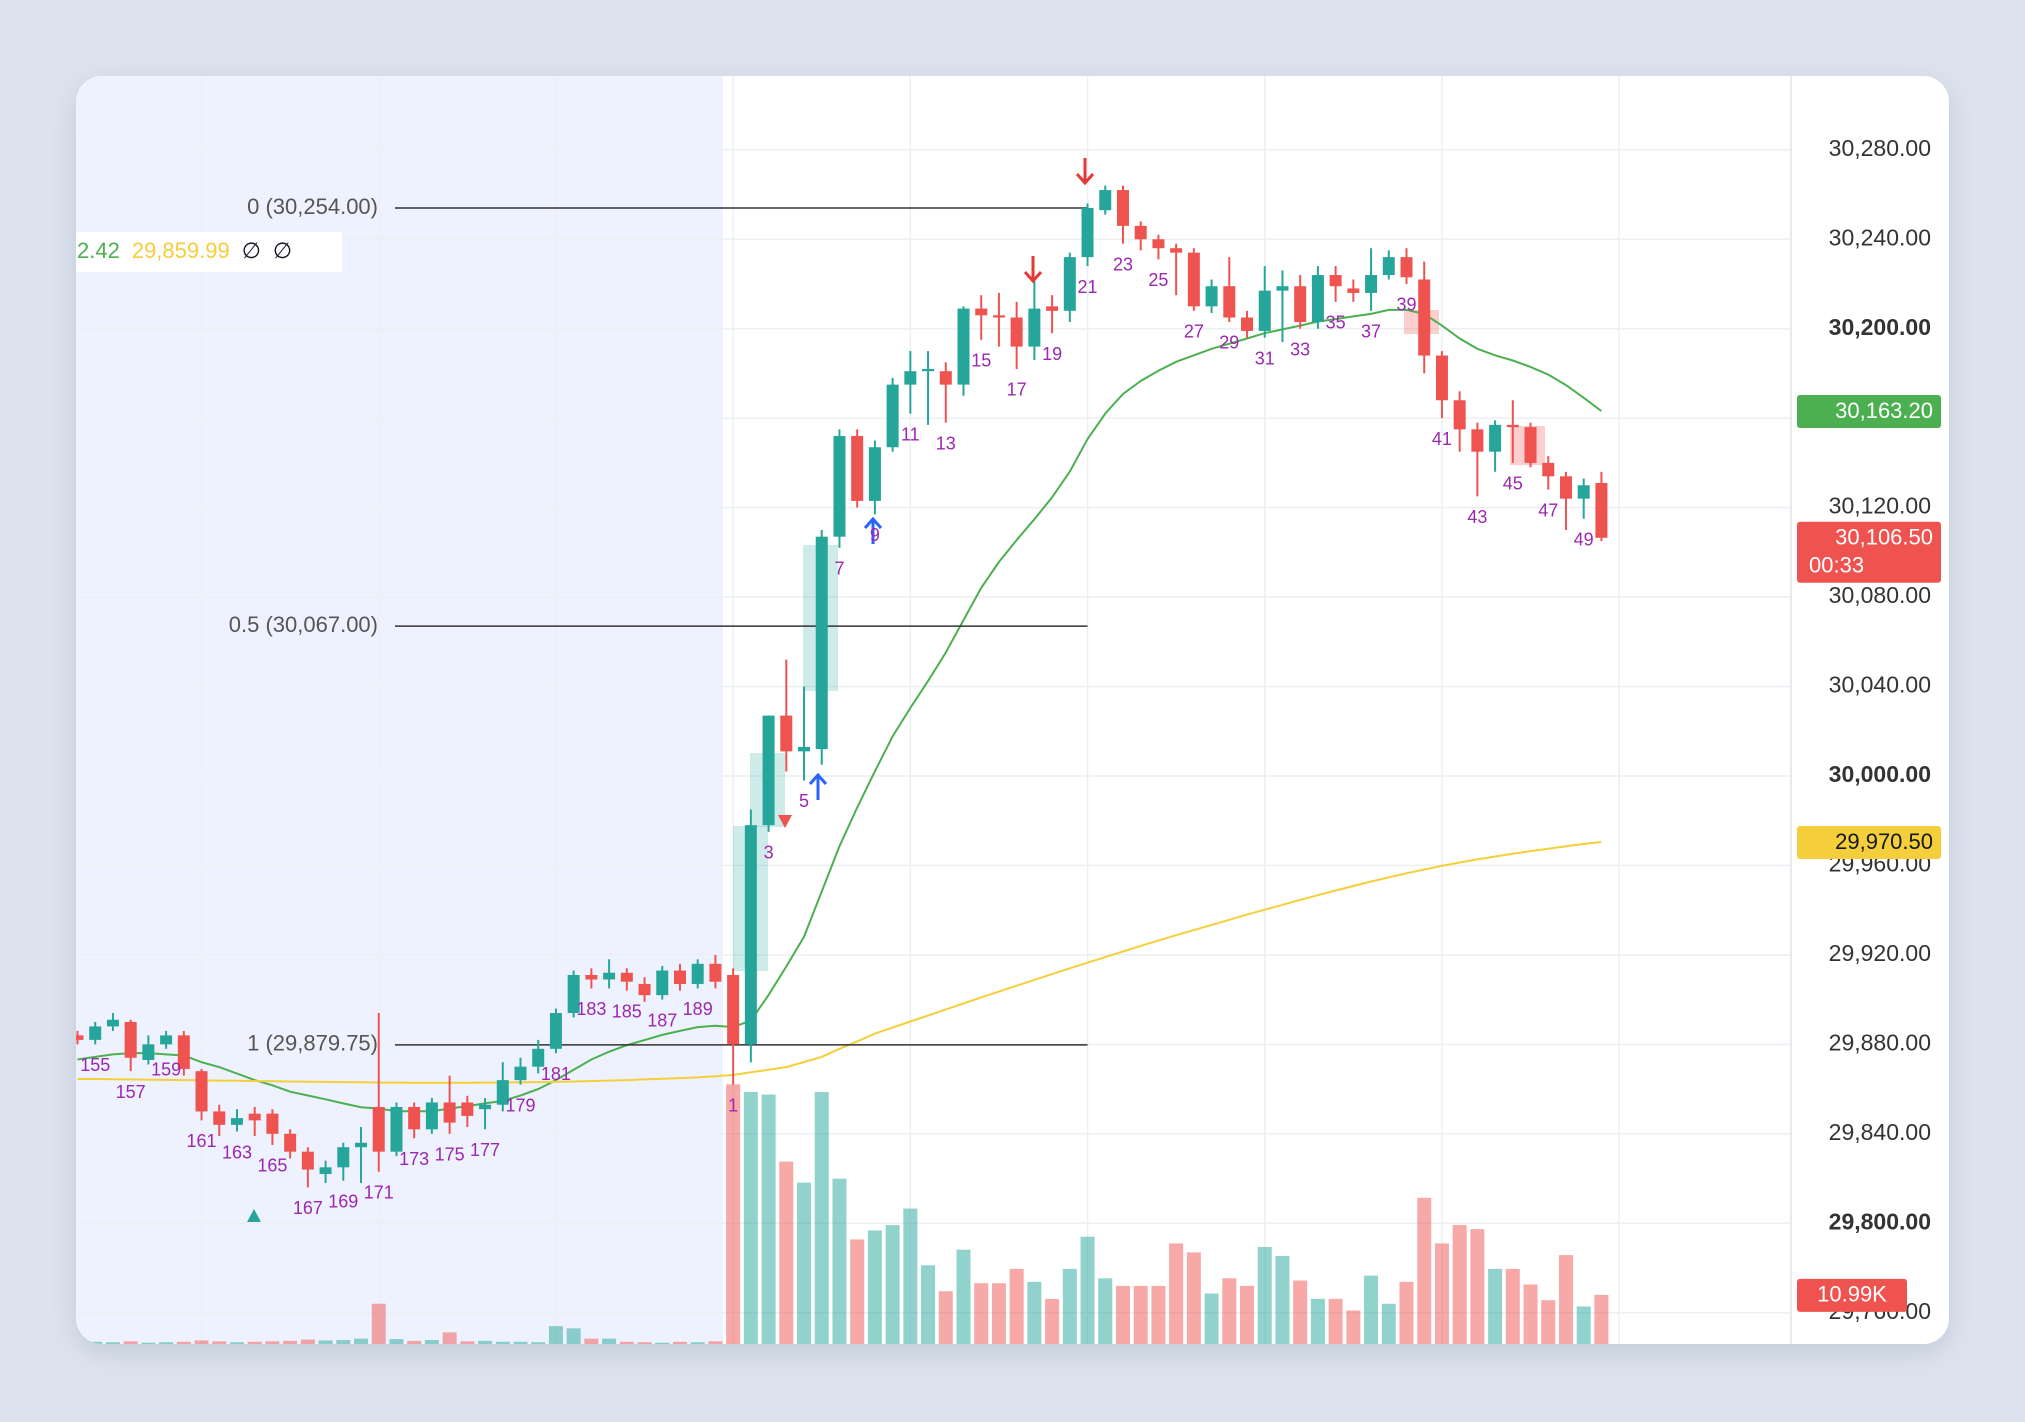  Describe the element at coordinates (1088, 287) in the screenshot. I see `bar-number: 21` at that location.